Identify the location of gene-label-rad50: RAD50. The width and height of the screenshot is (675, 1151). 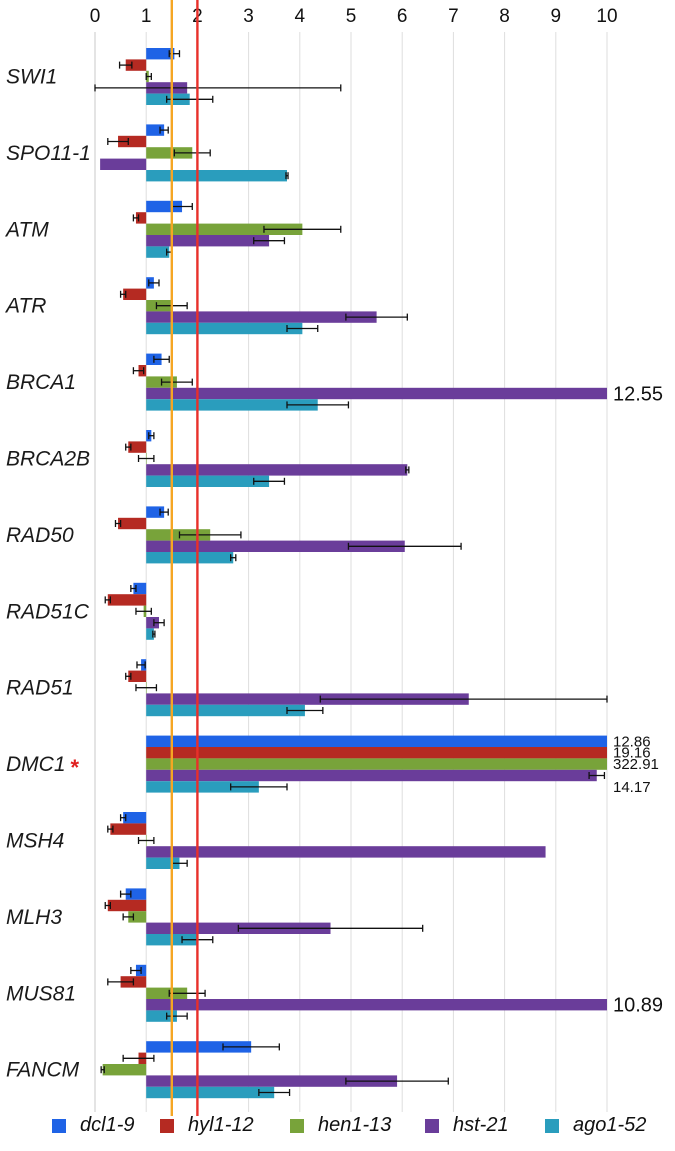
(40, 535).